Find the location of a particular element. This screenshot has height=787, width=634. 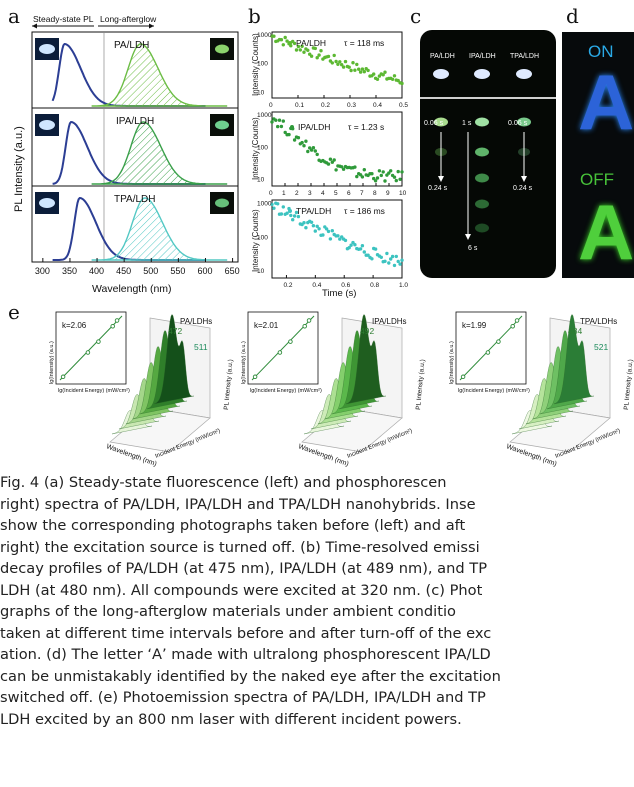

e-spectrum is located at coordinates (574, 359).